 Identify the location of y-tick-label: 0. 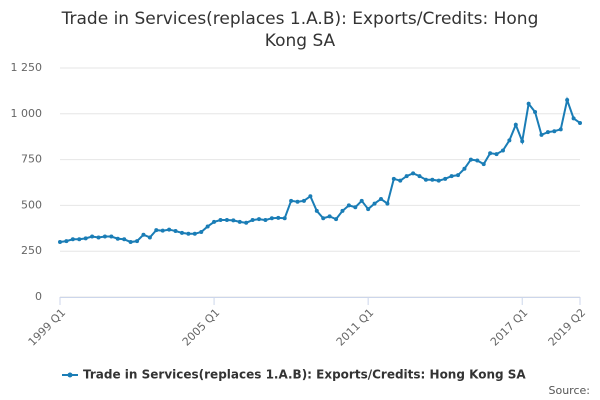
(38, 296).